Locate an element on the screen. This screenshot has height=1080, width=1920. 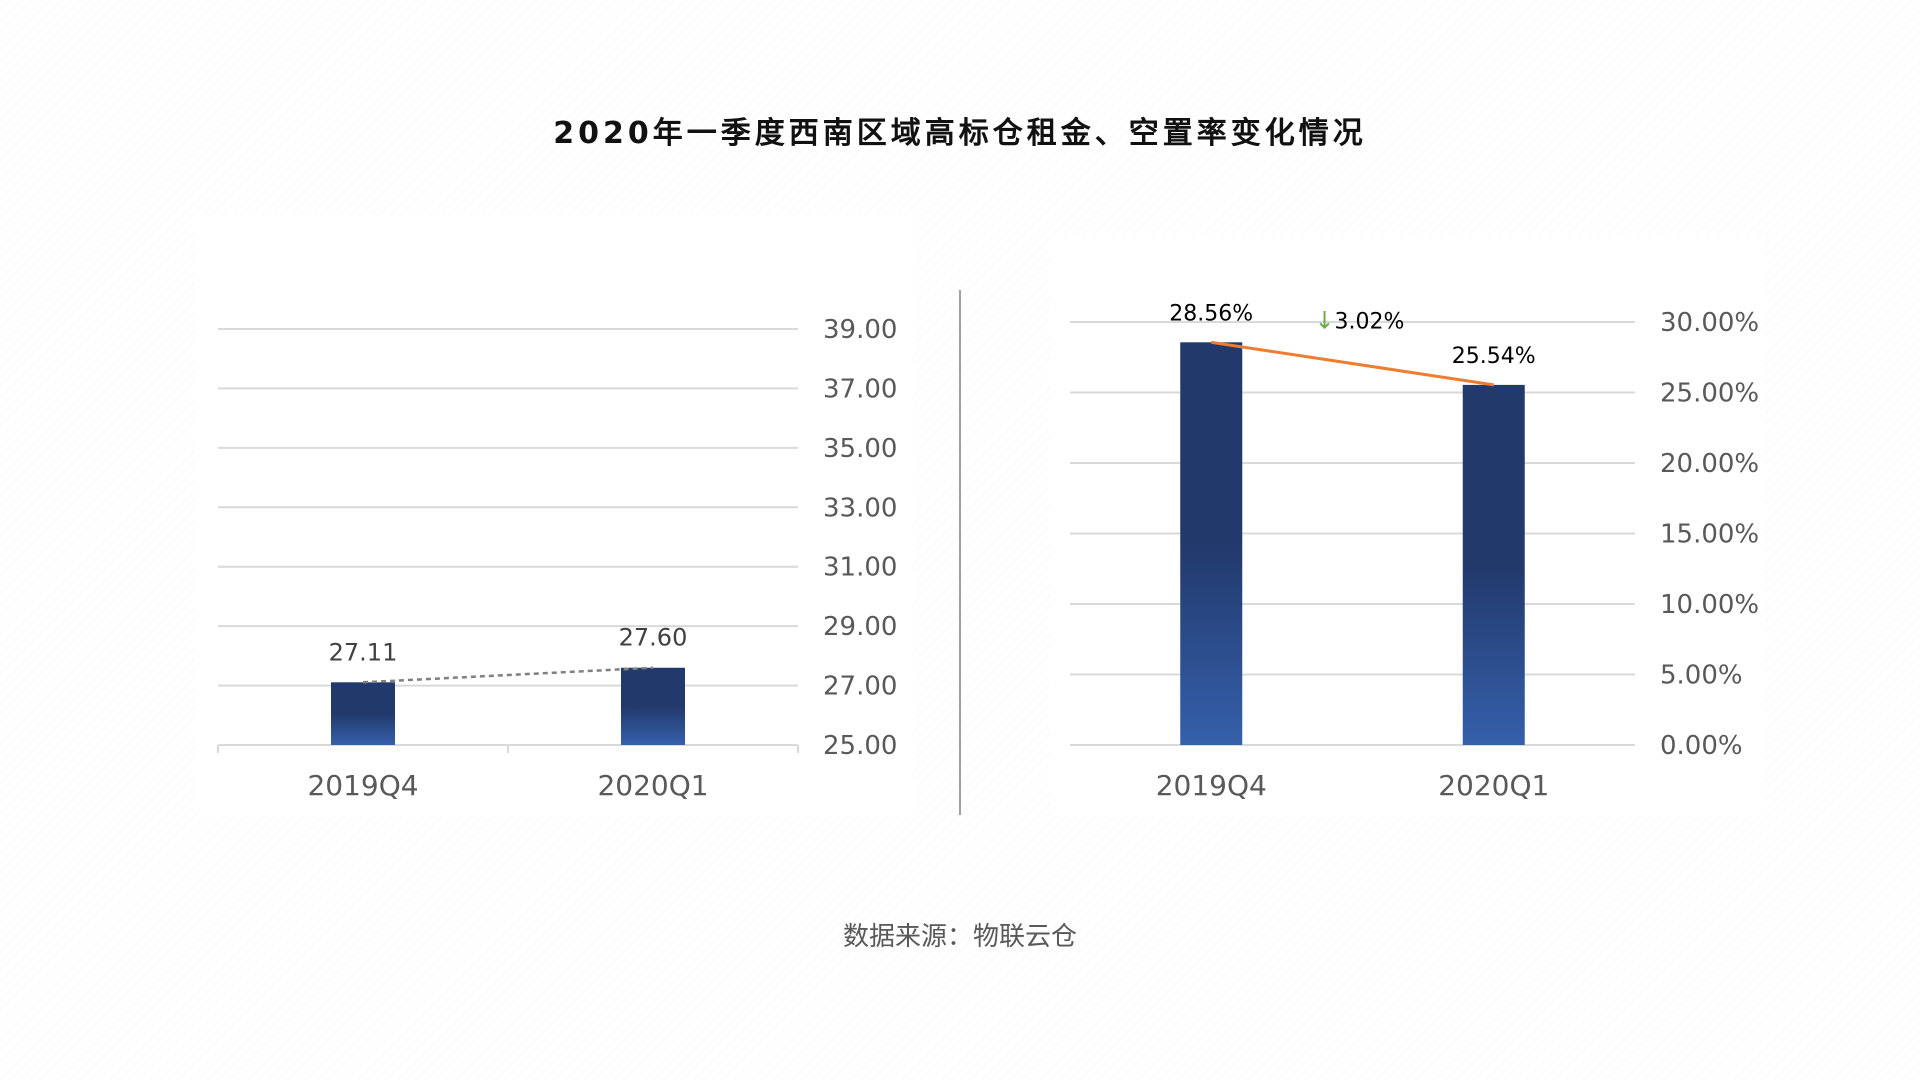
data-source-note: 数据来源：物联云仓 is located at coordinates (959, 937).